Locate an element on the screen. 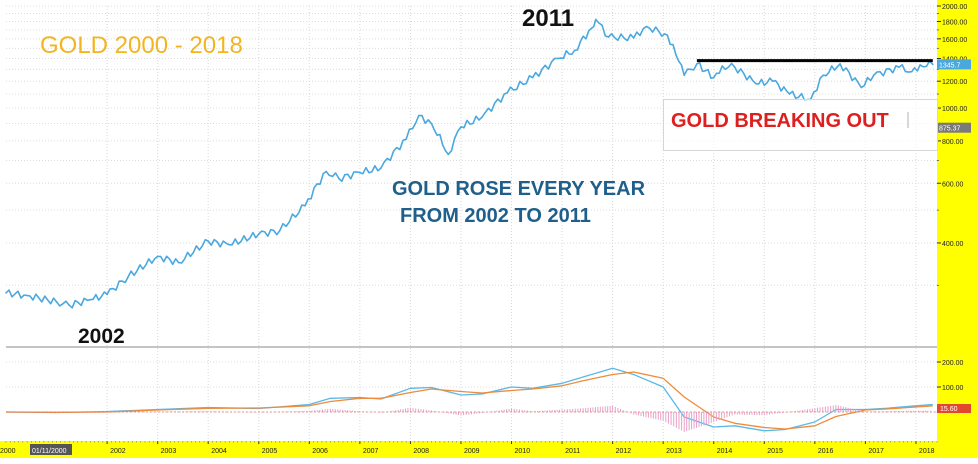 Image resolution: width=978 pixels, height=464 pixels. y-tick-label: 1600.00 is located at coordinates (954, 40).